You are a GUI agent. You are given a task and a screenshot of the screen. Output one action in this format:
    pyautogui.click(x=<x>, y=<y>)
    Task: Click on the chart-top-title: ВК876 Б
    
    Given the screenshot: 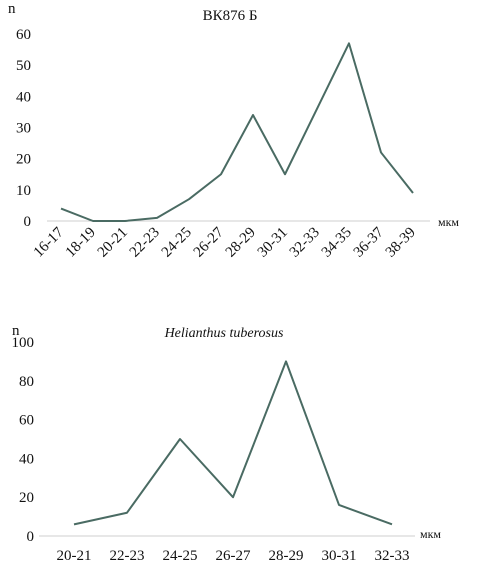 What is the action you would take?
    pyautogui.click(x=230, y=16)
    